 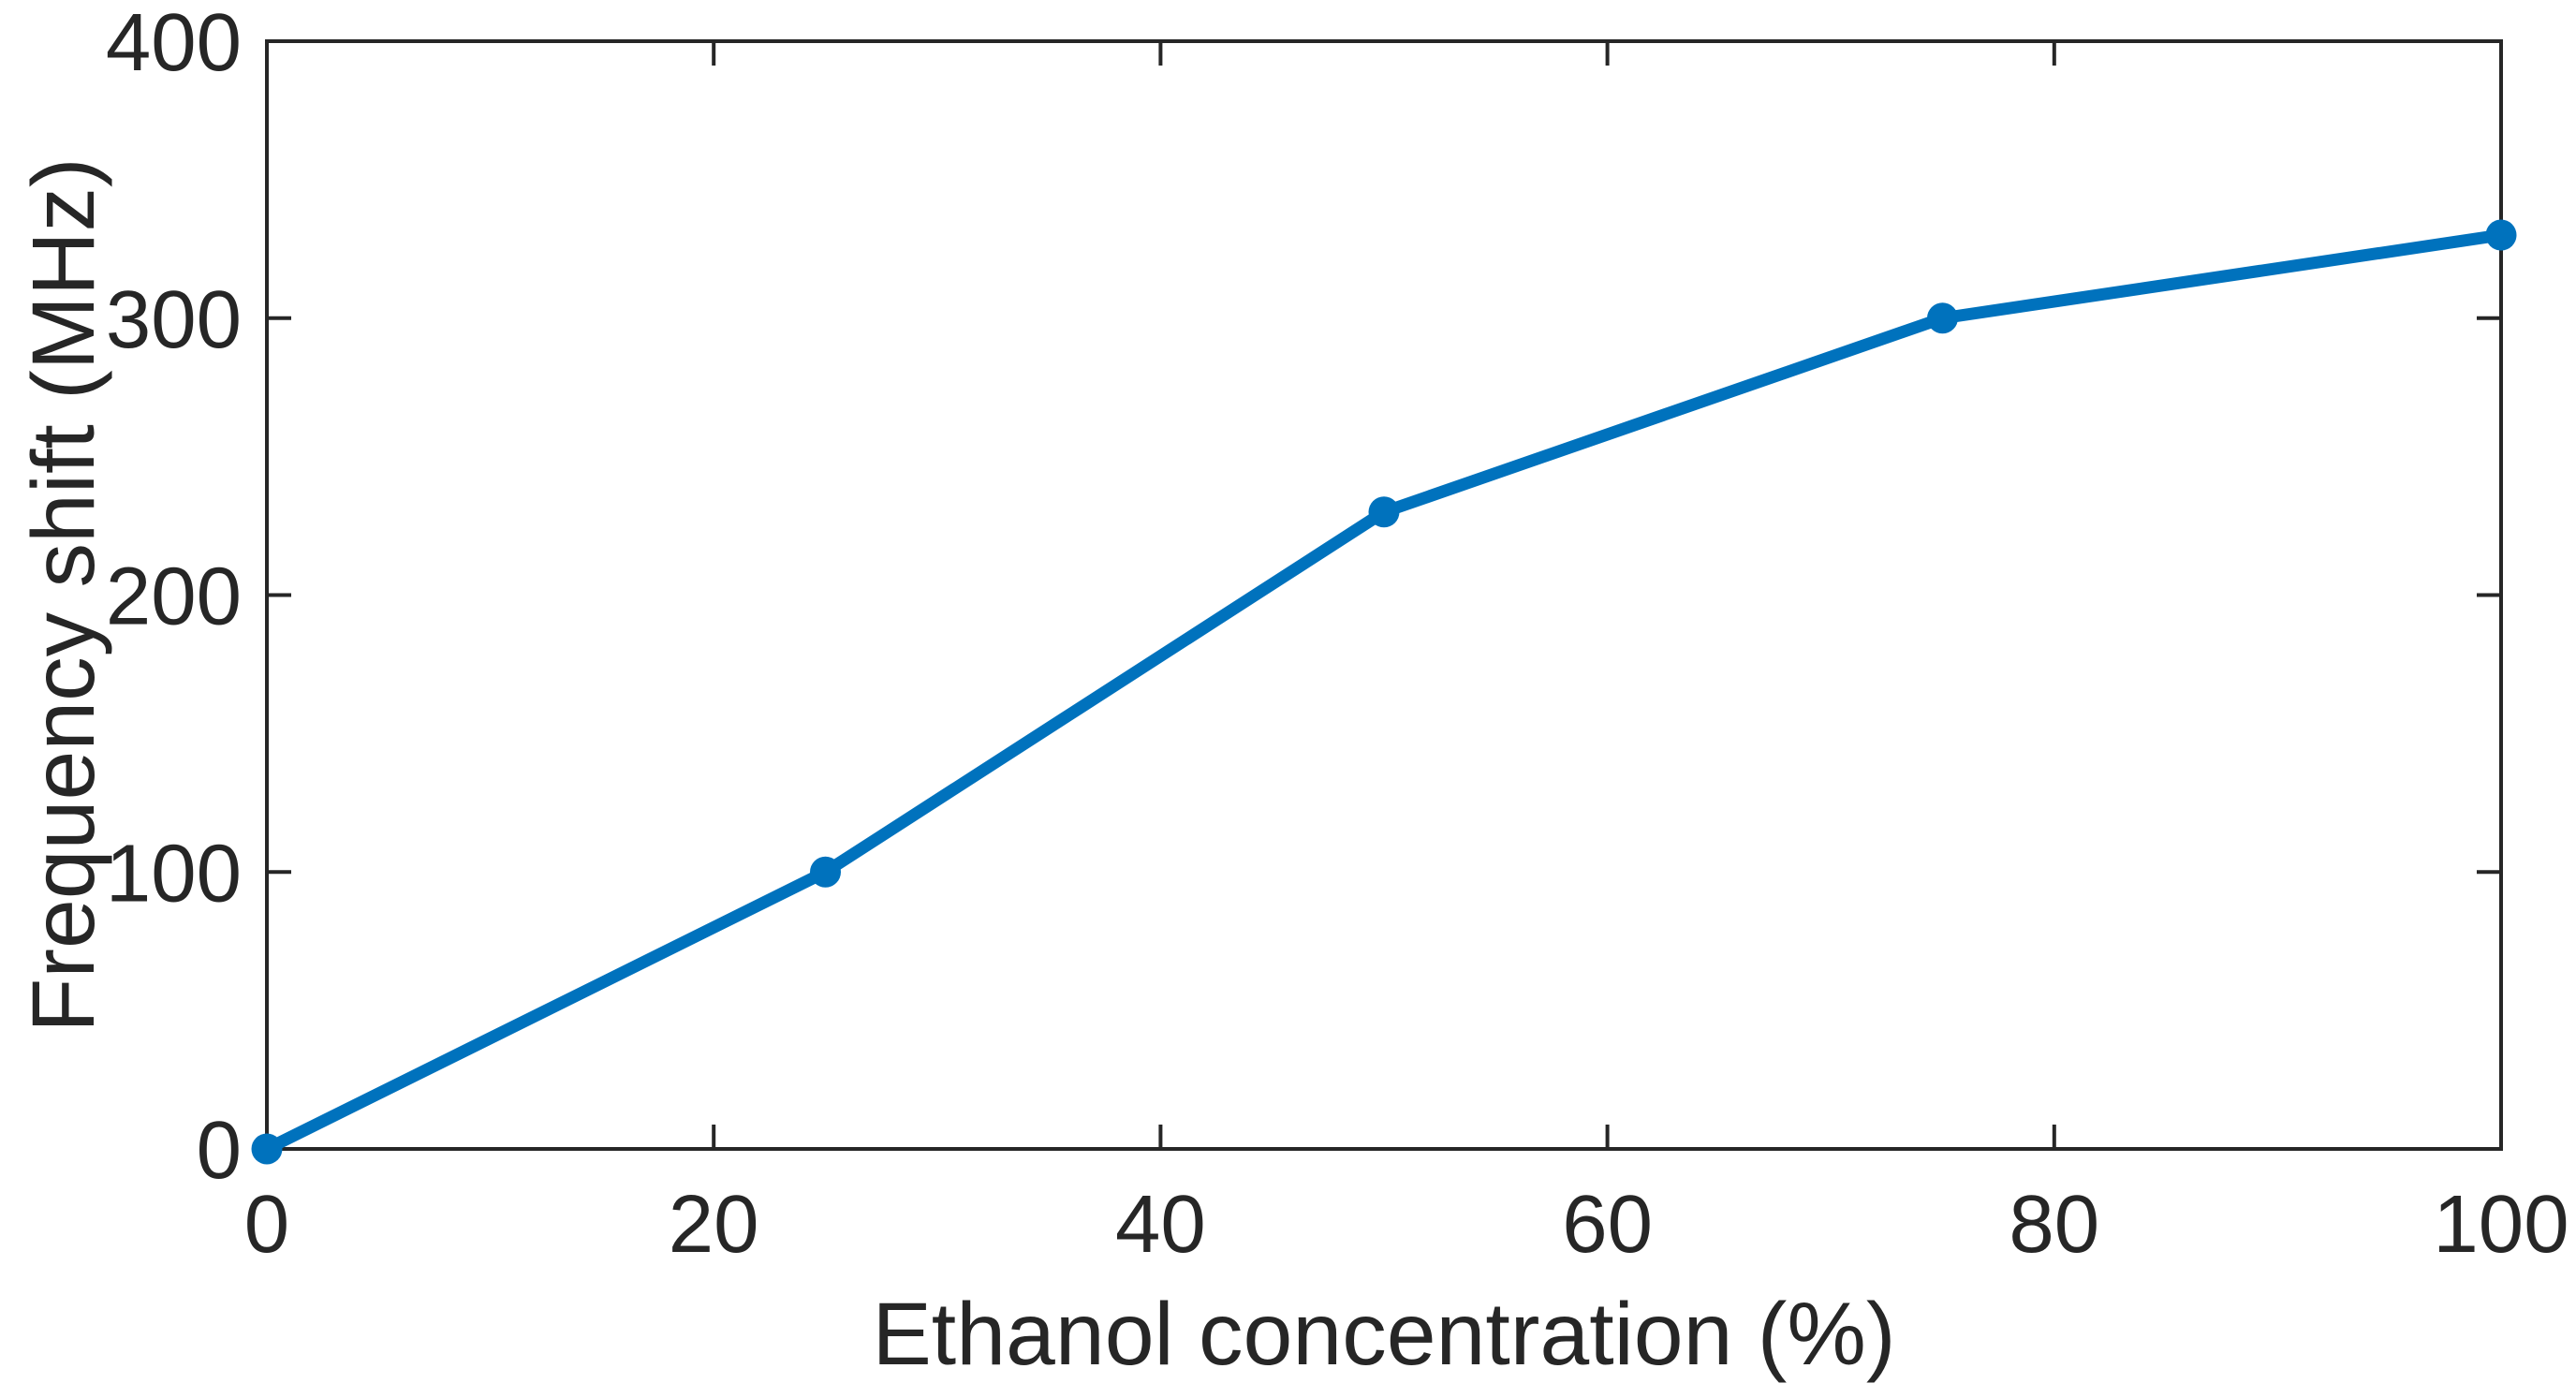 What do you see at coordinates (174, 320) in the screenshot?
I see `y-tick-label: 300` at bounding box center [174, 320].